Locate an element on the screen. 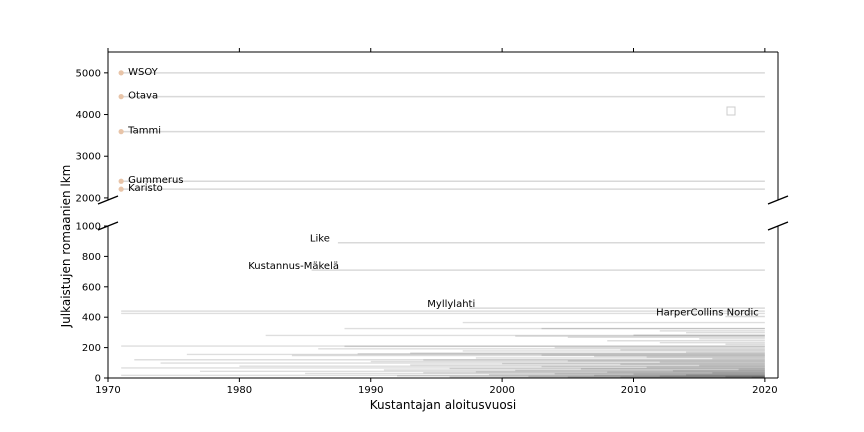 This screenshot has height=432, width=864. publisher-label: Otava is located at coordinates (143, 96).